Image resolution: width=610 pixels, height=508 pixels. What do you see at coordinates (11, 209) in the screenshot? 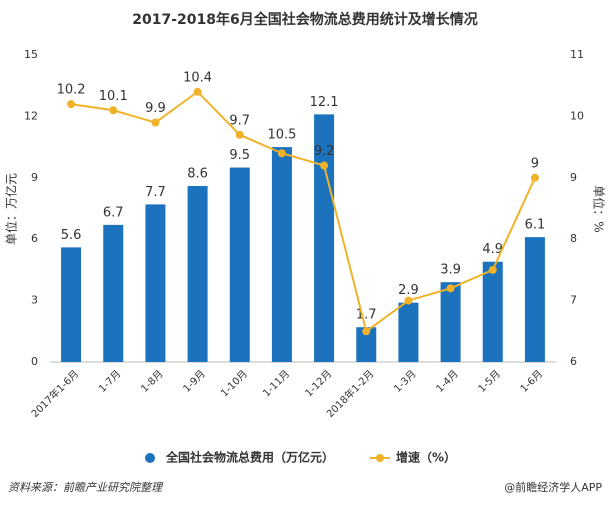
I see `y-axis-label: 单位：万亿元` at bounding box center [11, 209].